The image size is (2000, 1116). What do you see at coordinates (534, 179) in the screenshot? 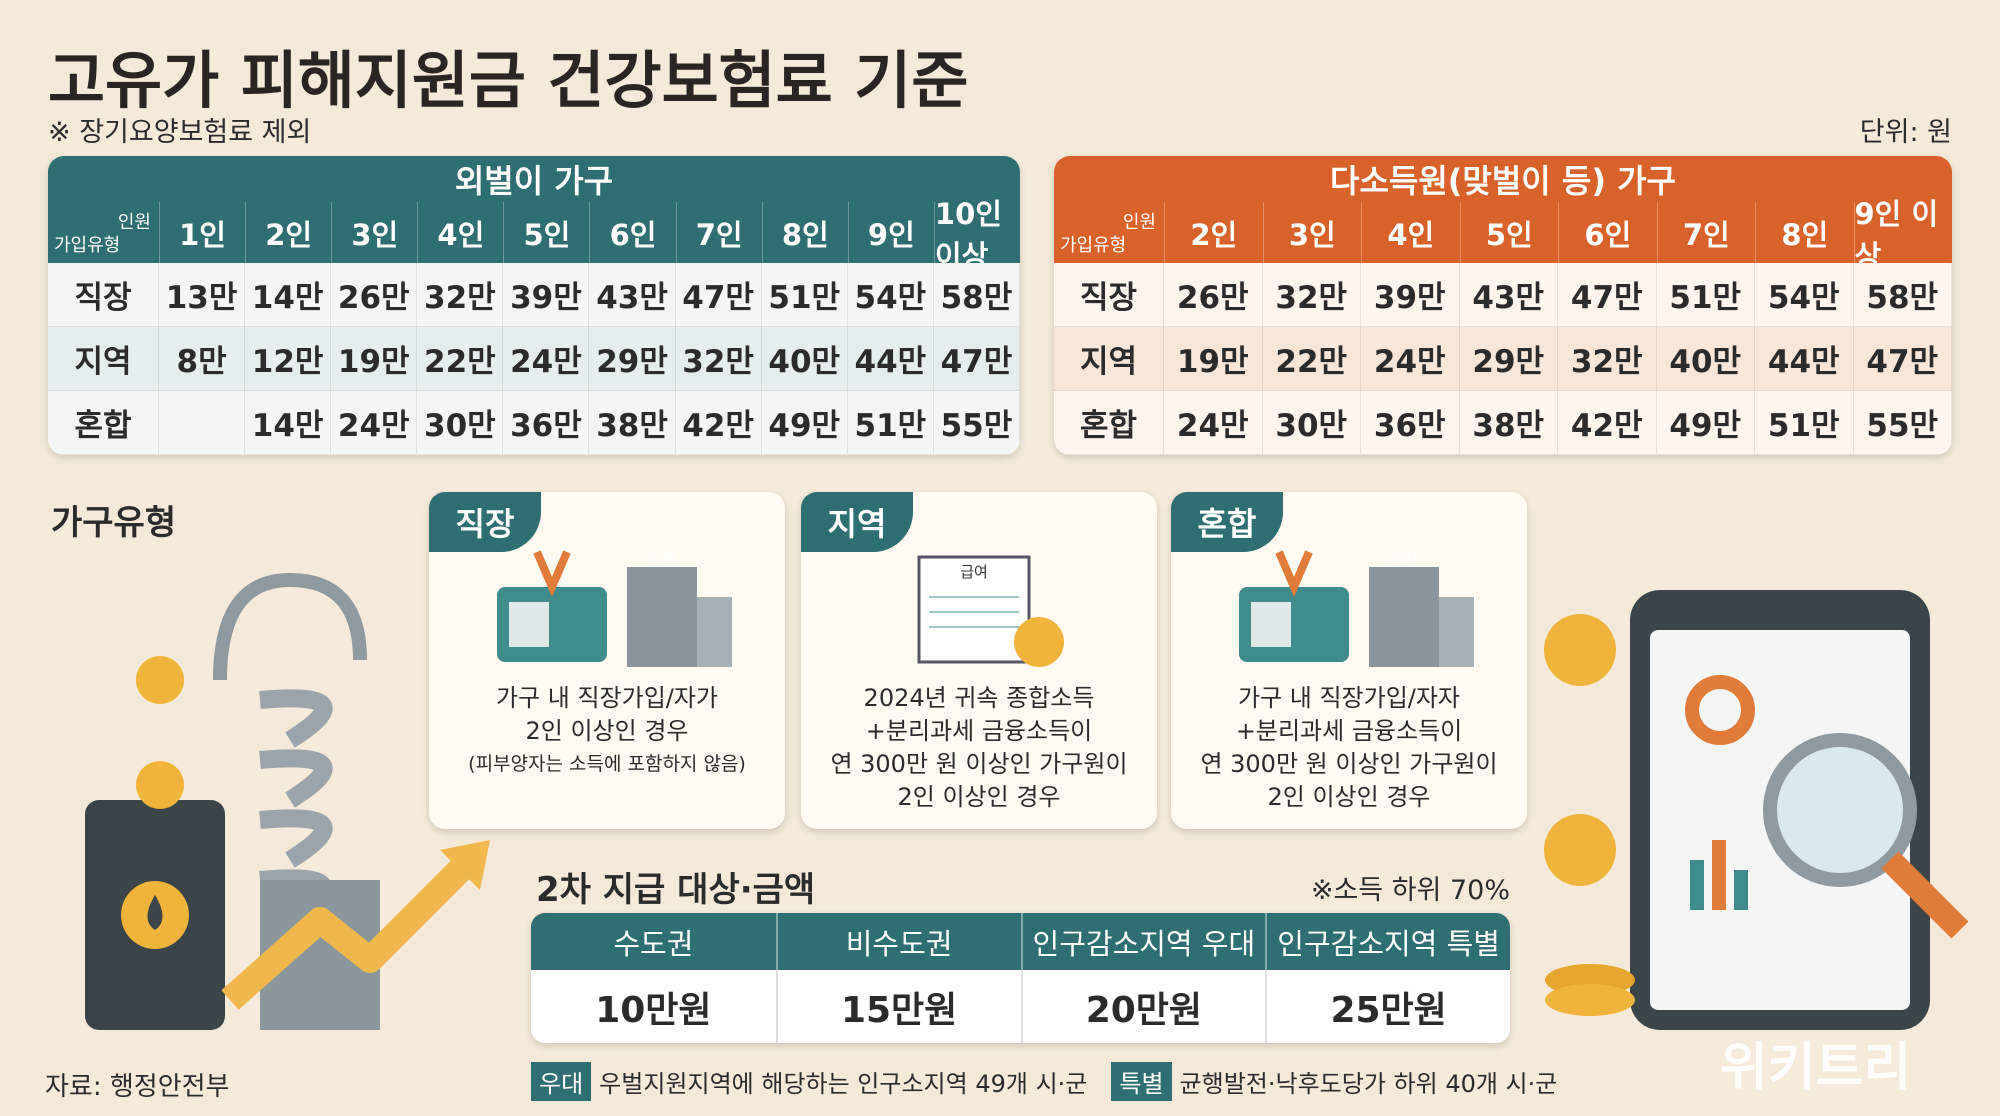
I see `table-title: 외벌이 가구` at bounding box center [534, 179].